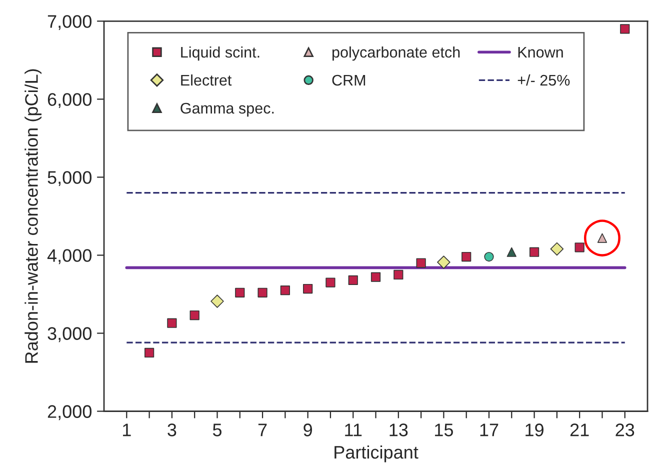 This screenshot has height=470, width=671. Describe the element at coordinates (399, 430) in the screenshot. I see `x-tick-label: 13` at that location.